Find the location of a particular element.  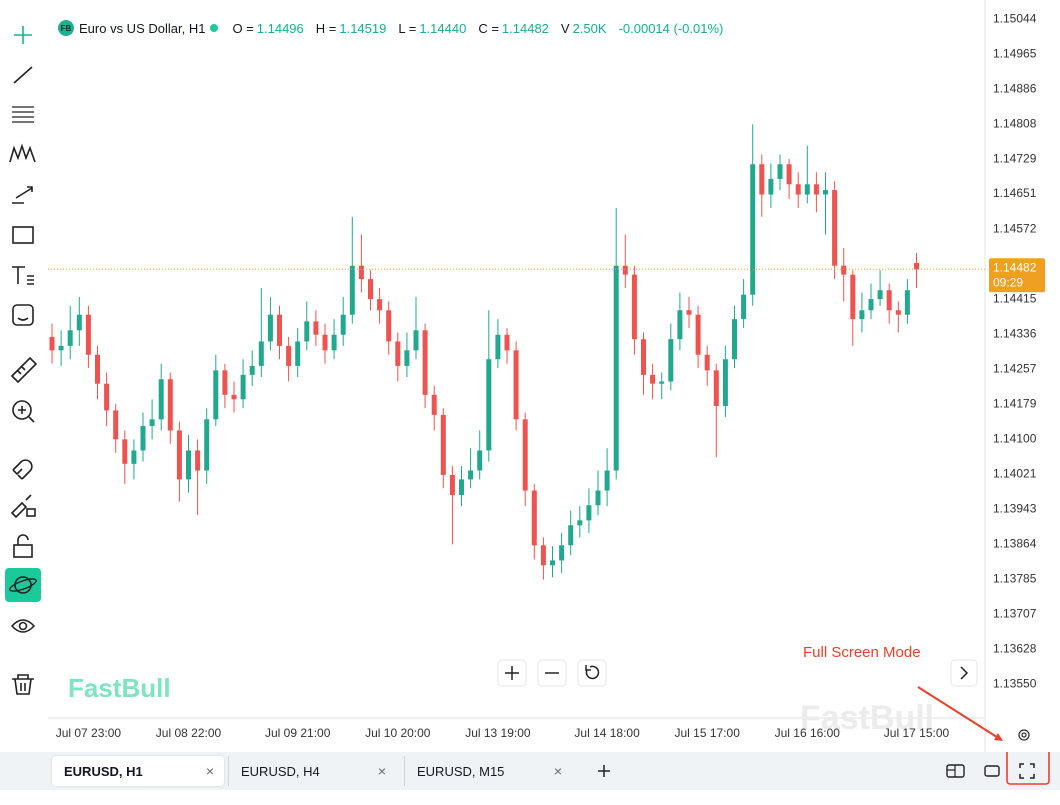

y-tick-label: 1.13550 is located at coordinates (1015, 683).